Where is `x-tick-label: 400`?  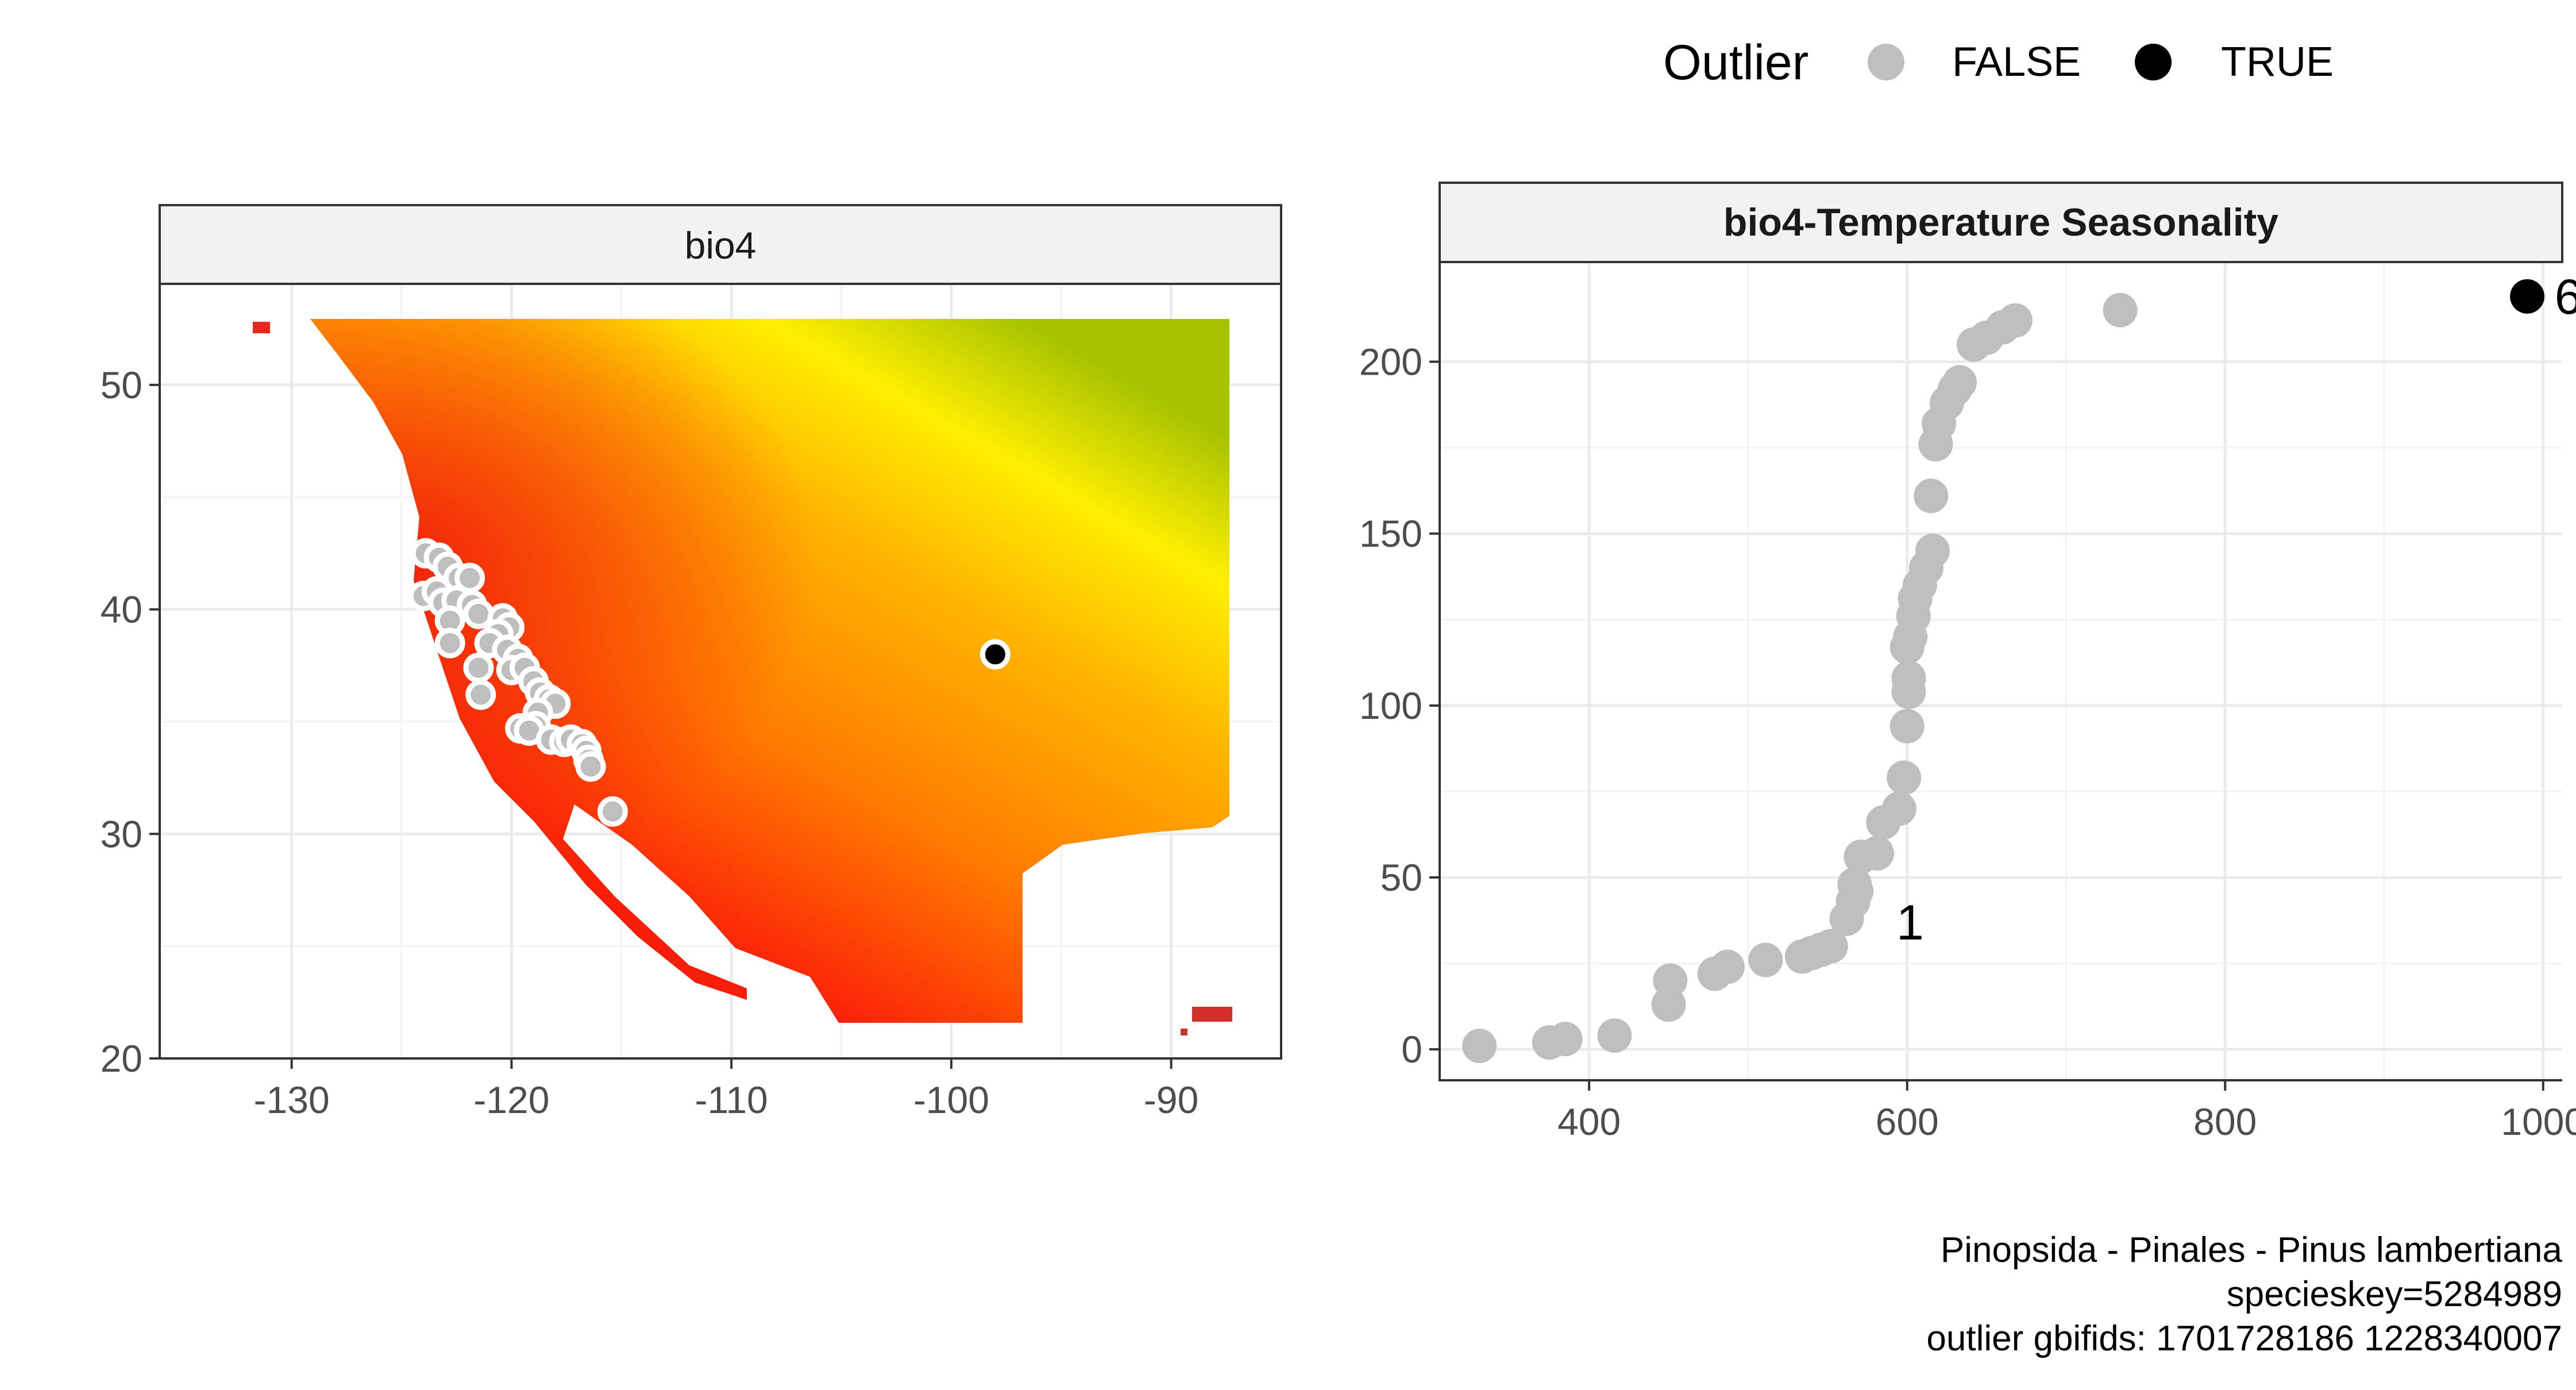 x-tick-label: 400 is located at coordinates (1589, 1122).